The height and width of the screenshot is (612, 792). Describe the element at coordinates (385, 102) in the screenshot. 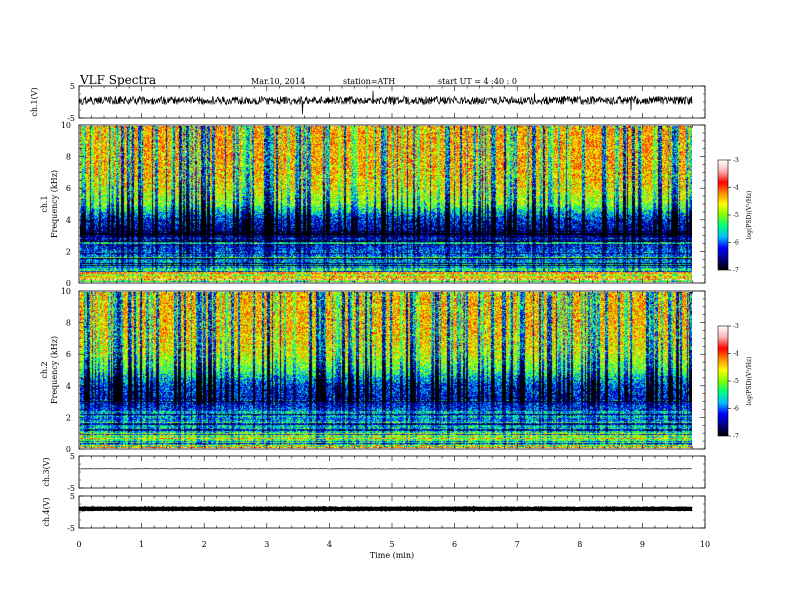

I see `ch1-waveform-trace` at that location.